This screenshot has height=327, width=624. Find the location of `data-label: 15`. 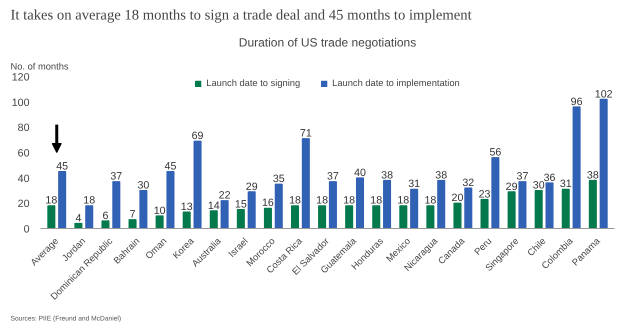

data-label: 15 is located at coordinates (240, 204).